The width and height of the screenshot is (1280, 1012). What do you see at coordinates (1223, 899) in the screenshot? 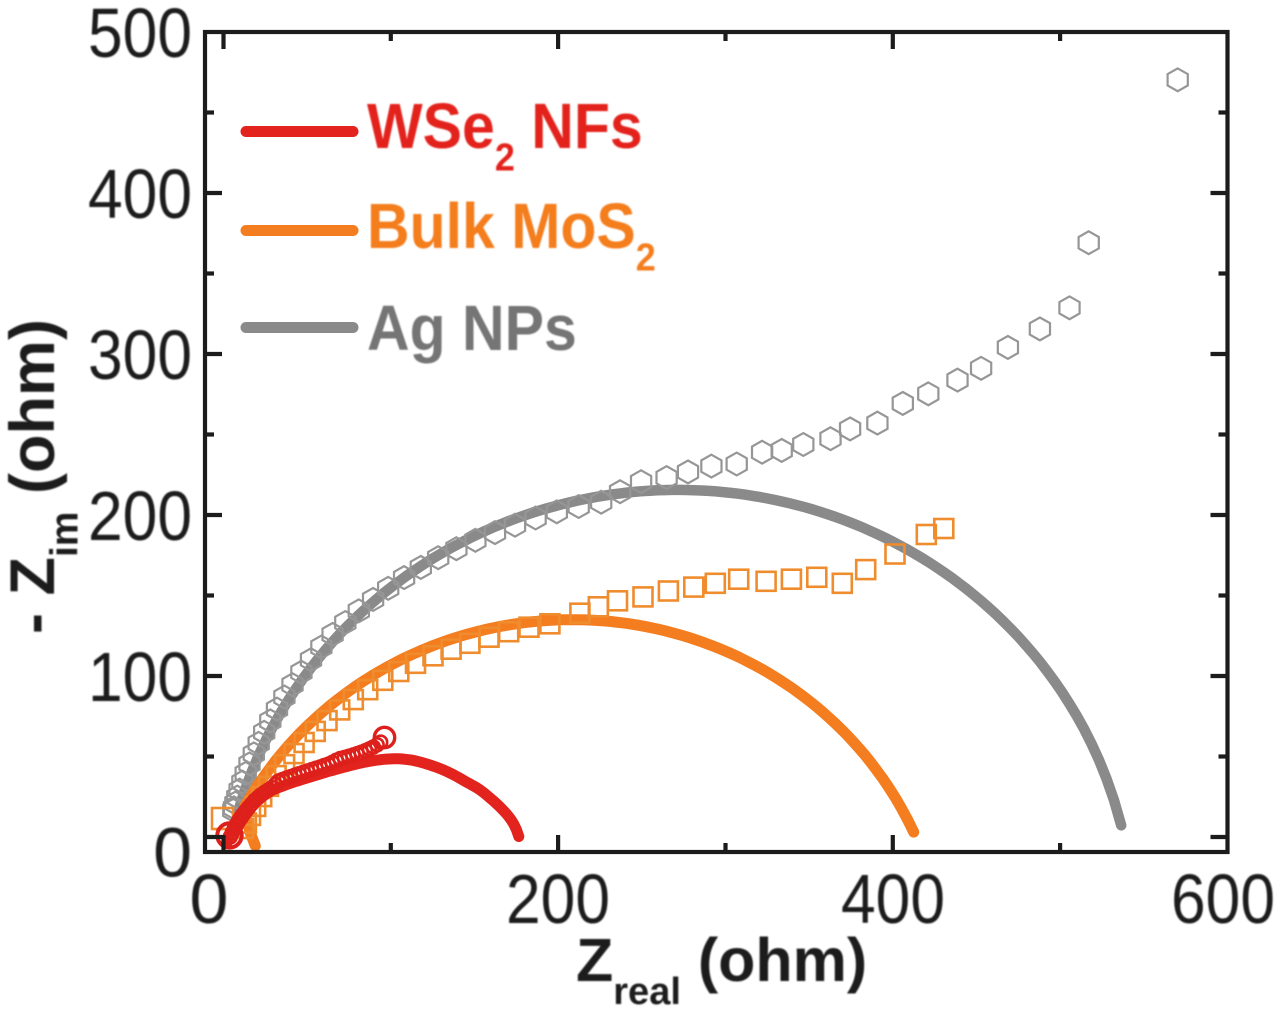
I see `svg-text: 600` at bounding box center [1223, 899].